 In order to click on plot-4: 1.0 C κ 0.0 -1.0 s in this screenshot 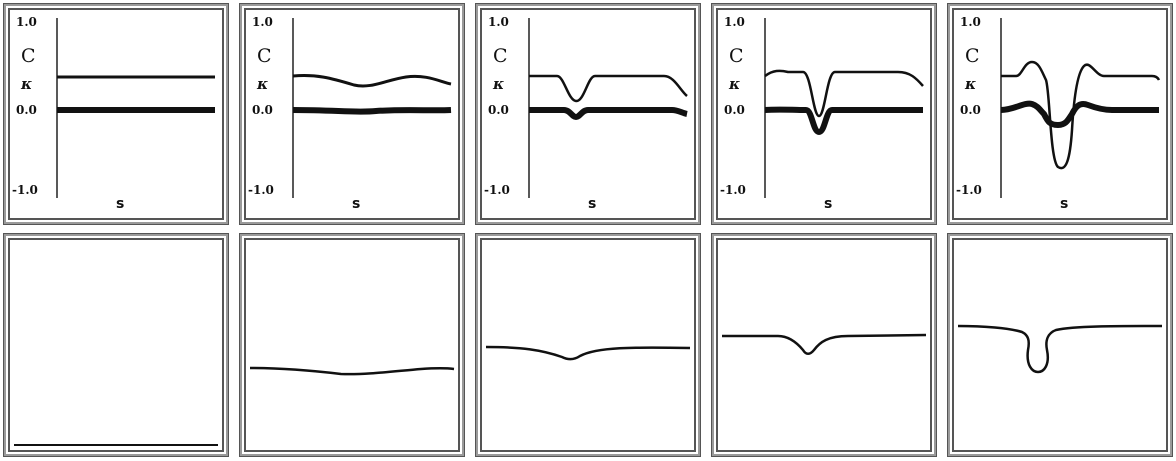, I will do `click(822, 113)`.